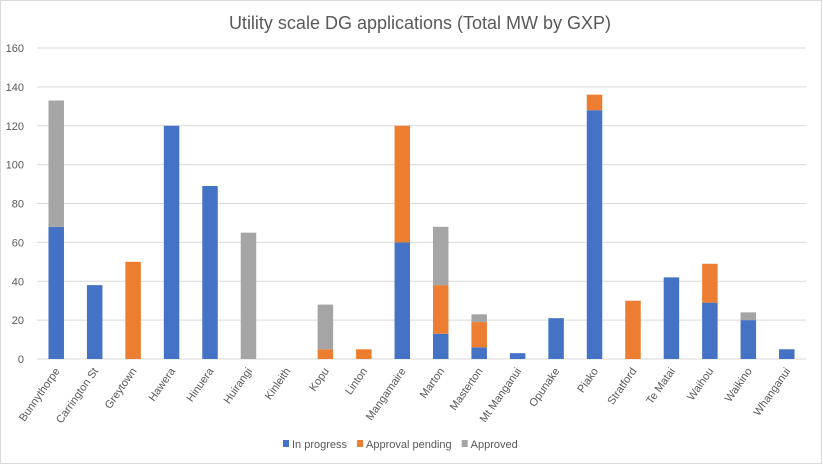 Image resolution: width=823 pixels, height=466 pixels. I want to click on legend: In progress Approval pending Approved, so click(400, 445).